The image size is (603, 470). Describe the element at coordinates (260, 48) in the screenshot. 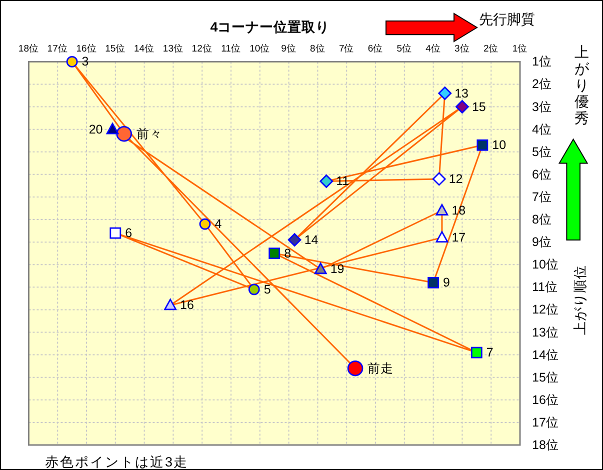

I see `x-tick-label: 10位` at that location.